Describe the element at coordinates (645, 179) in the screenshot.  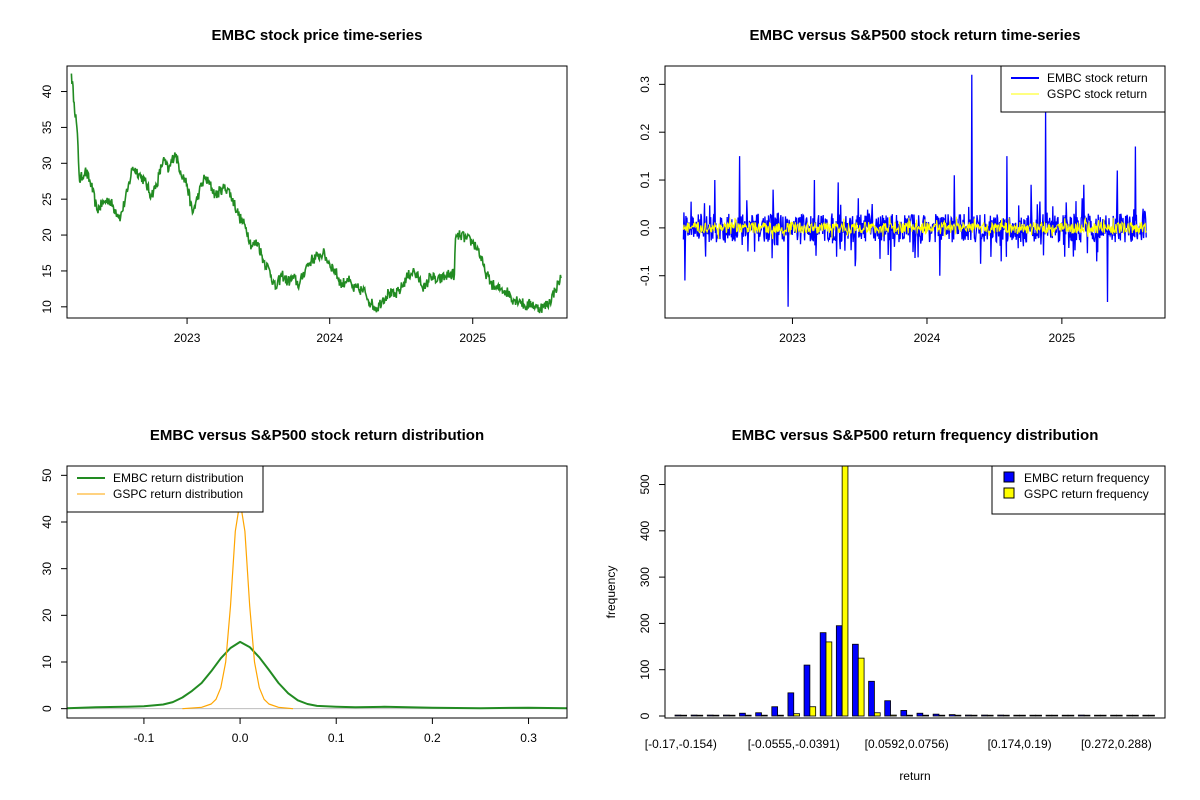
I see `y-tick-label: 0.1` at that location.